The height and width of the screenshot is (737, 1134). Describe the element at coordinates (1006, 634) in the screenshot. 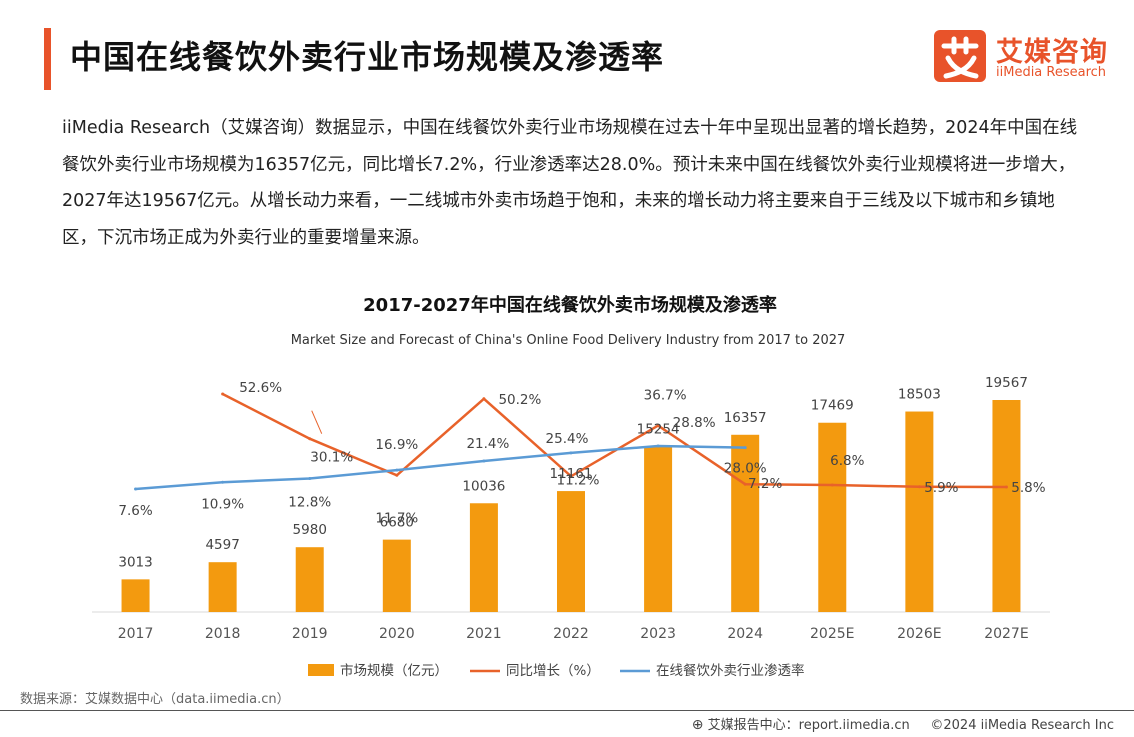

I see `x-tick-2027E: 2027E` at that location.